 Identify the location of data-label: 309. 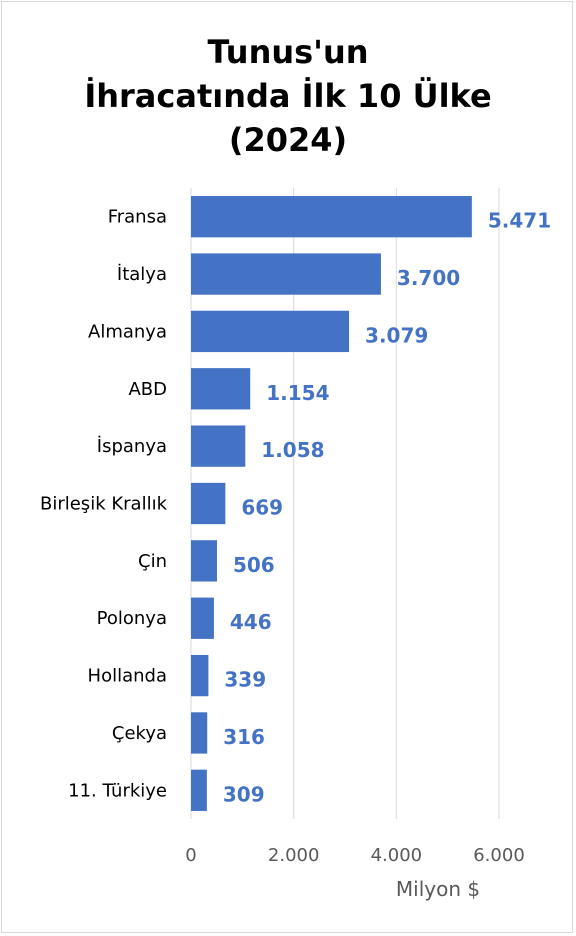
(244, 794).